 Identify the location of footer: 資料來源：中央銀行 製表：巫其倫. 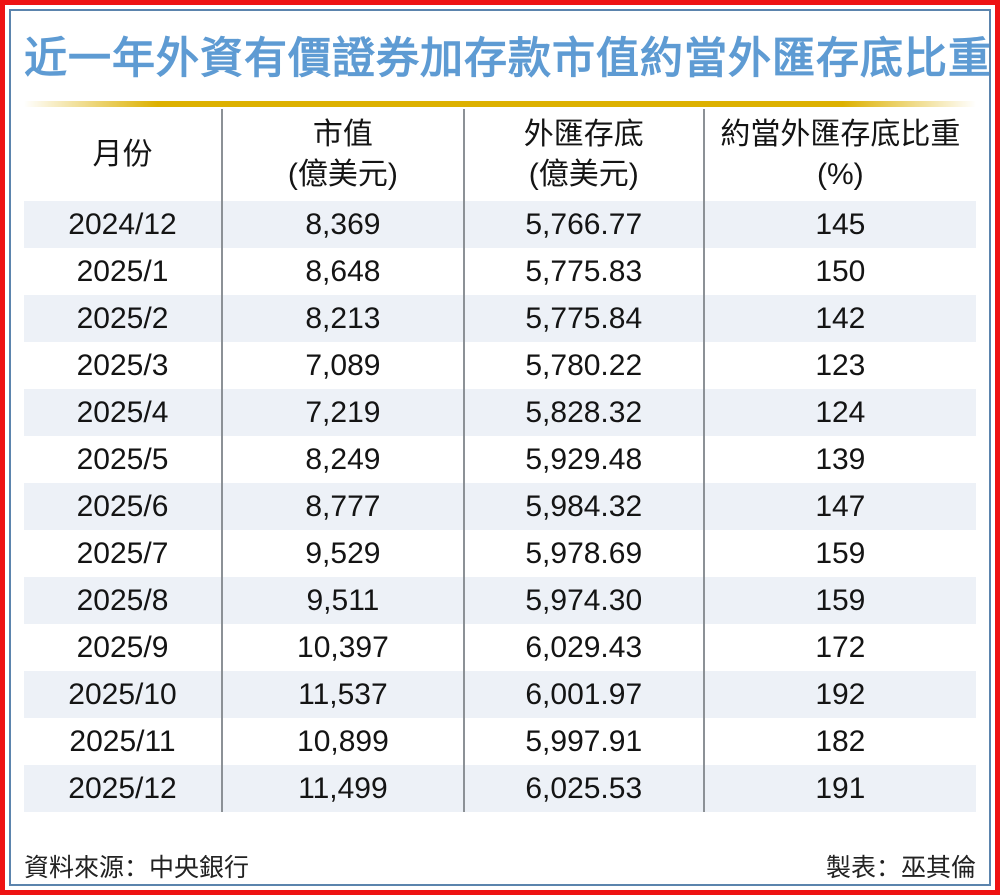
(500, 866).